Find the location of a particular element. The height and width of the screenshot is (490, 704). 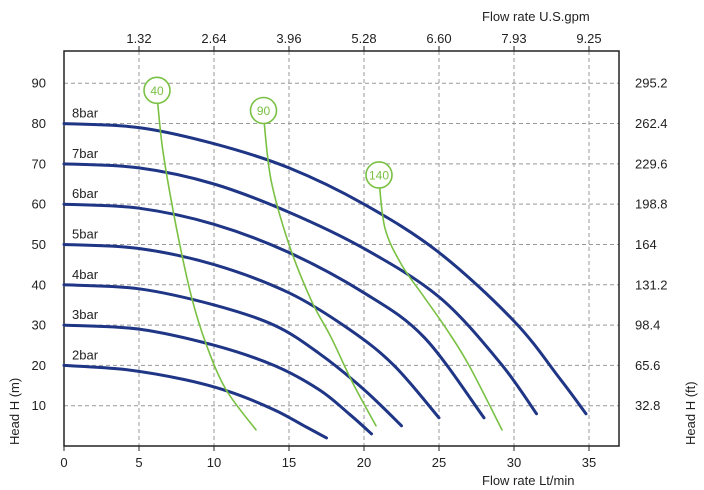

y-tick-label: 80 is located at coordinates (39, 123).